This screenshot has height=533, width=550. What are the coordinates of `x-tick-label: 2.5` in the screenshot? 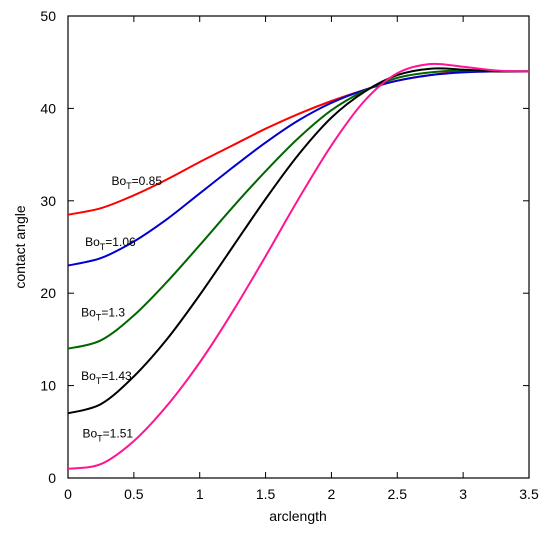 It's located at (398, 494).